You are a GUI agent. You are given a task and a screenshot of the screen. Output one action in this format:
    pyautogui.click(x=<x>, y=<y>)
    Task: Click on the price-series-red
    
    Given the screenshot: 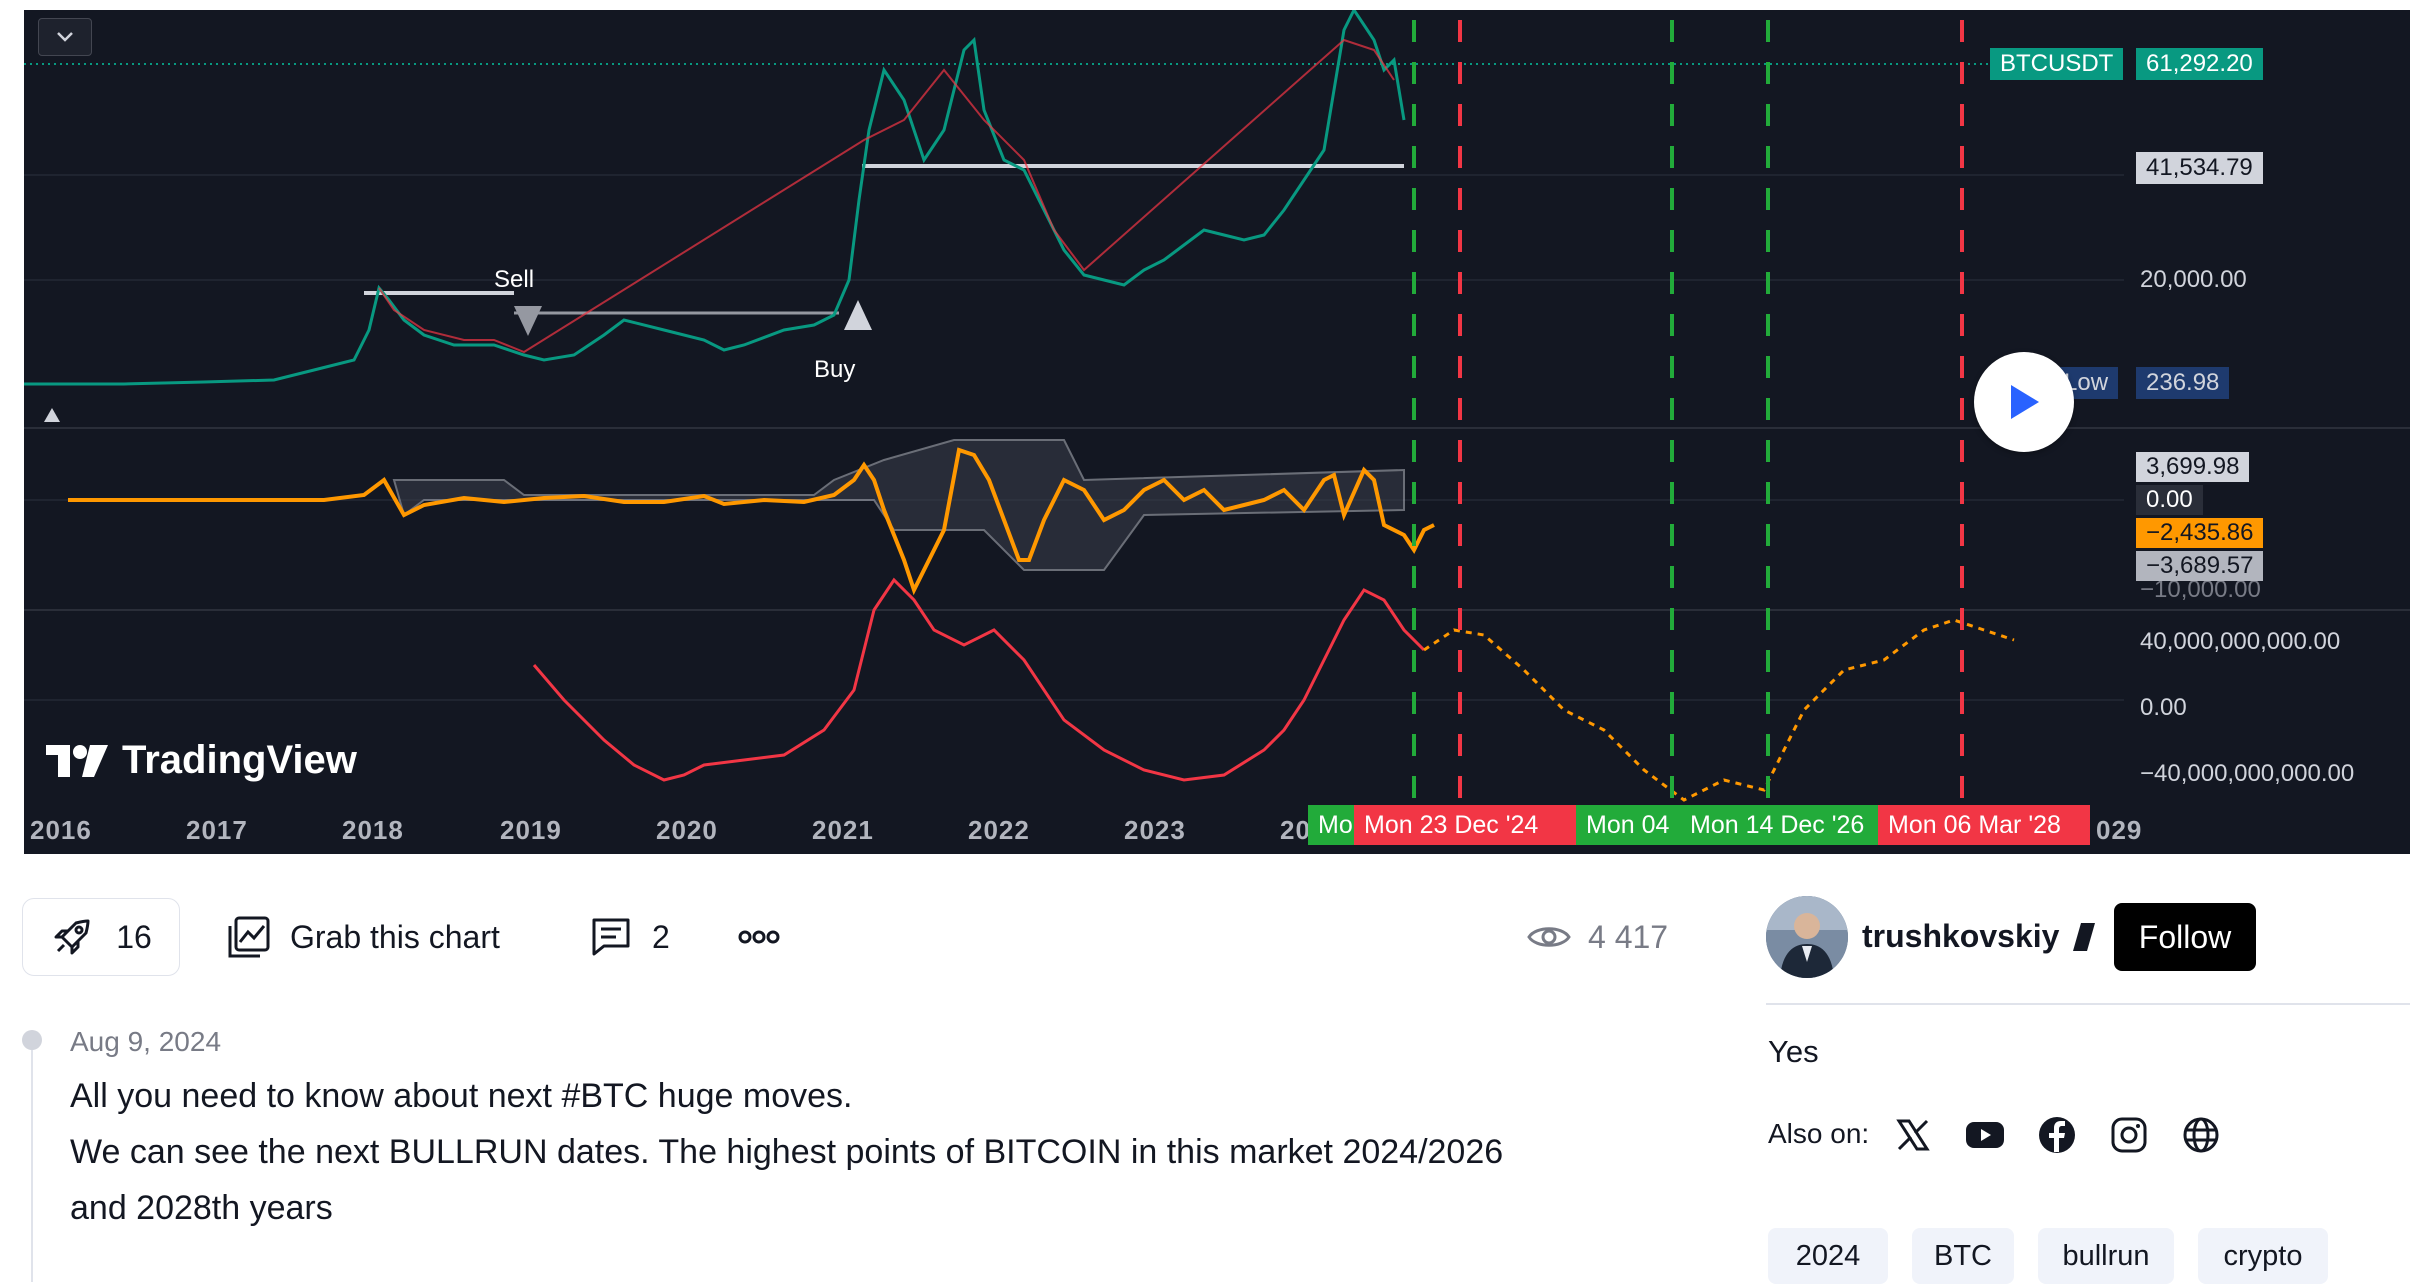 What is the action you would take?
    pyautogui.click(x=886, y=196)
    